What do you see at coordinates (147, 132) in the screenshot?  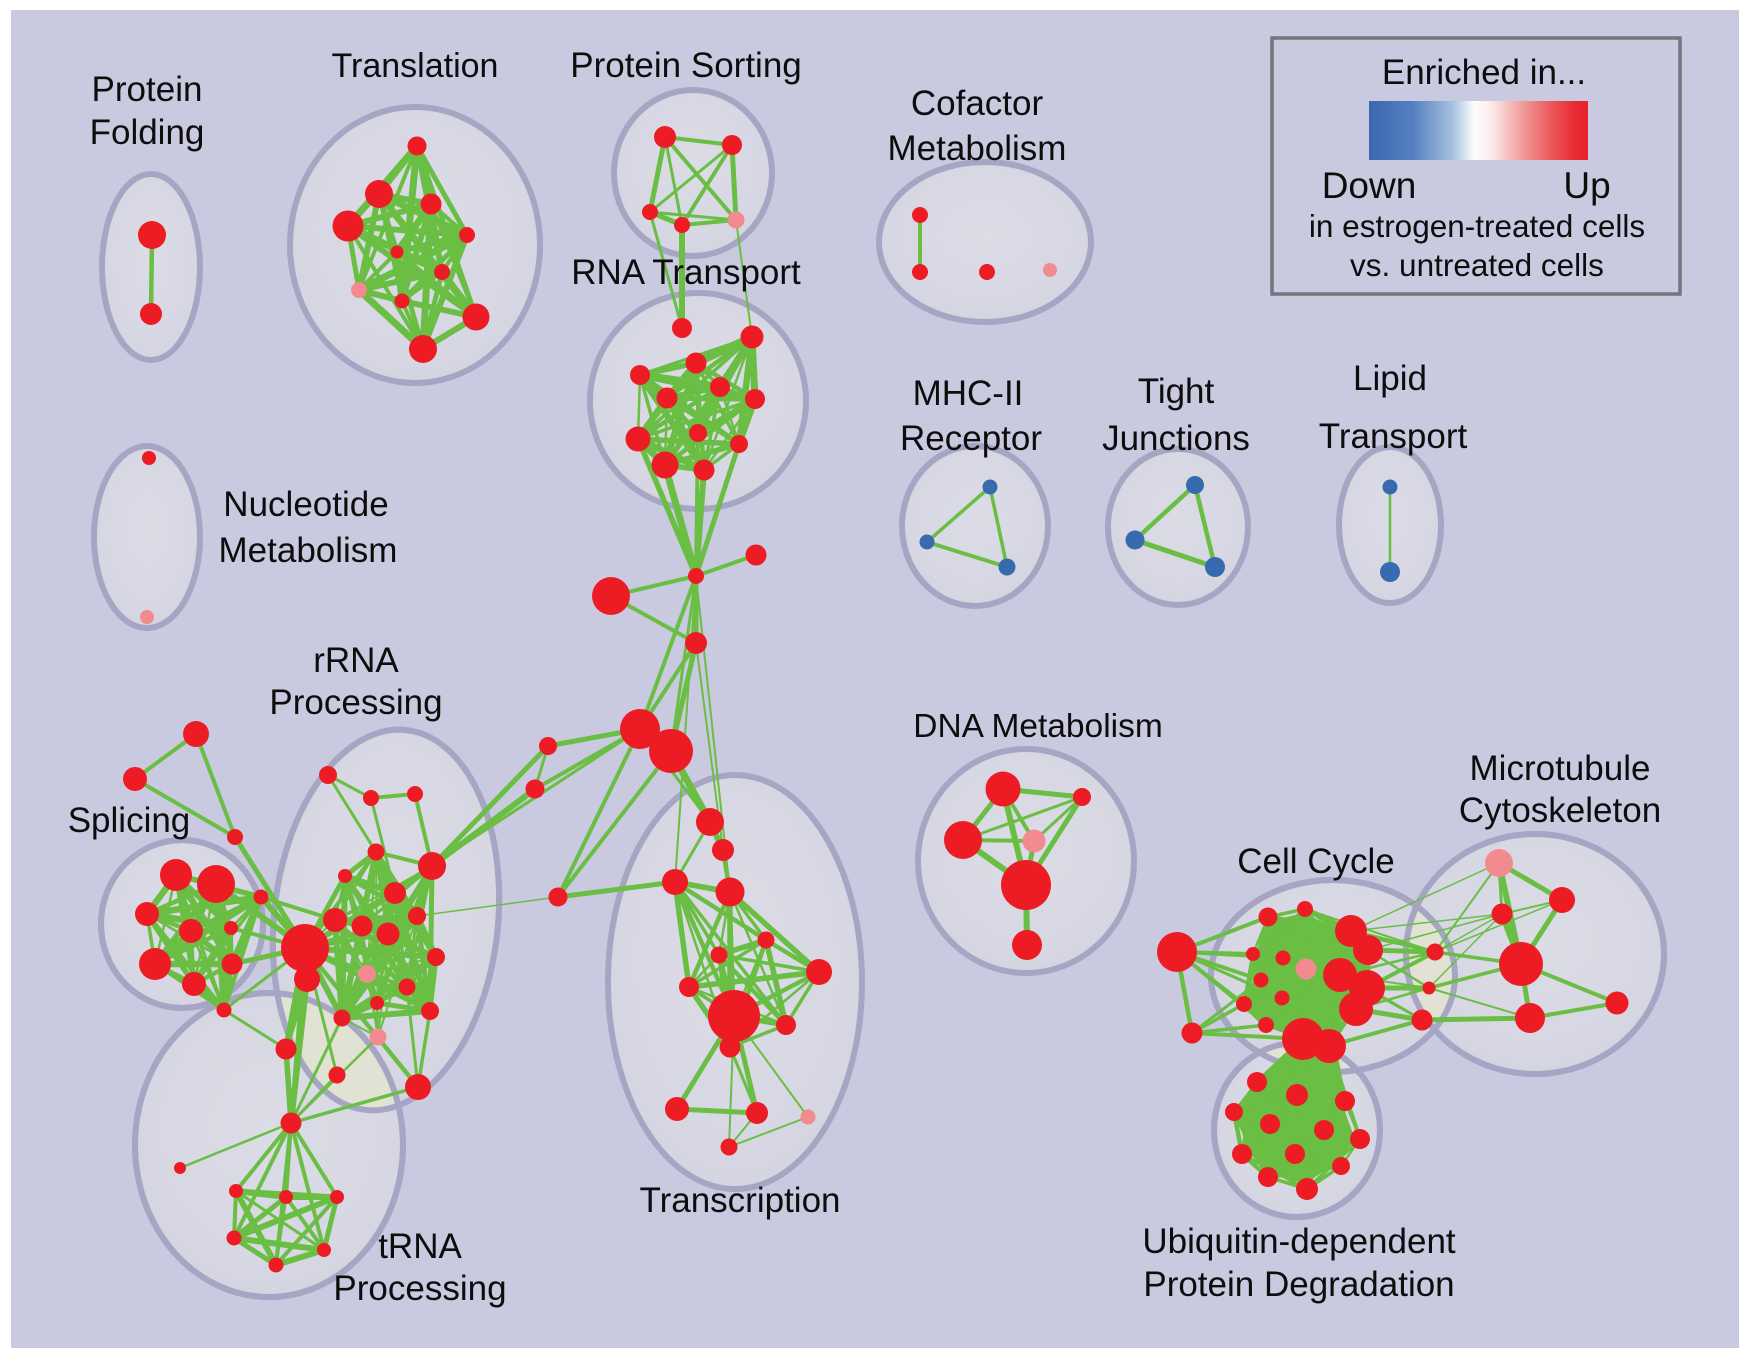 I see `svg-text: Folding` at bounding box center [147, 132].